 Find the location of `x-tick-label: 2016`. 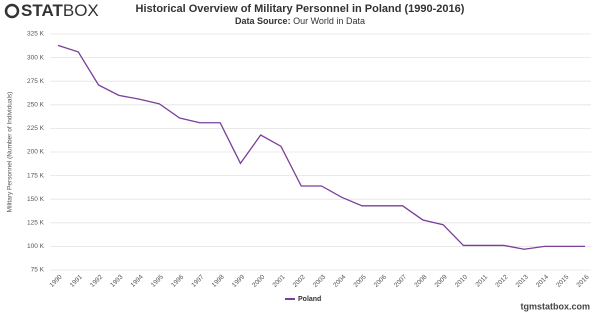

x-tick-label: 2016 is located at coordinates (582, 280).